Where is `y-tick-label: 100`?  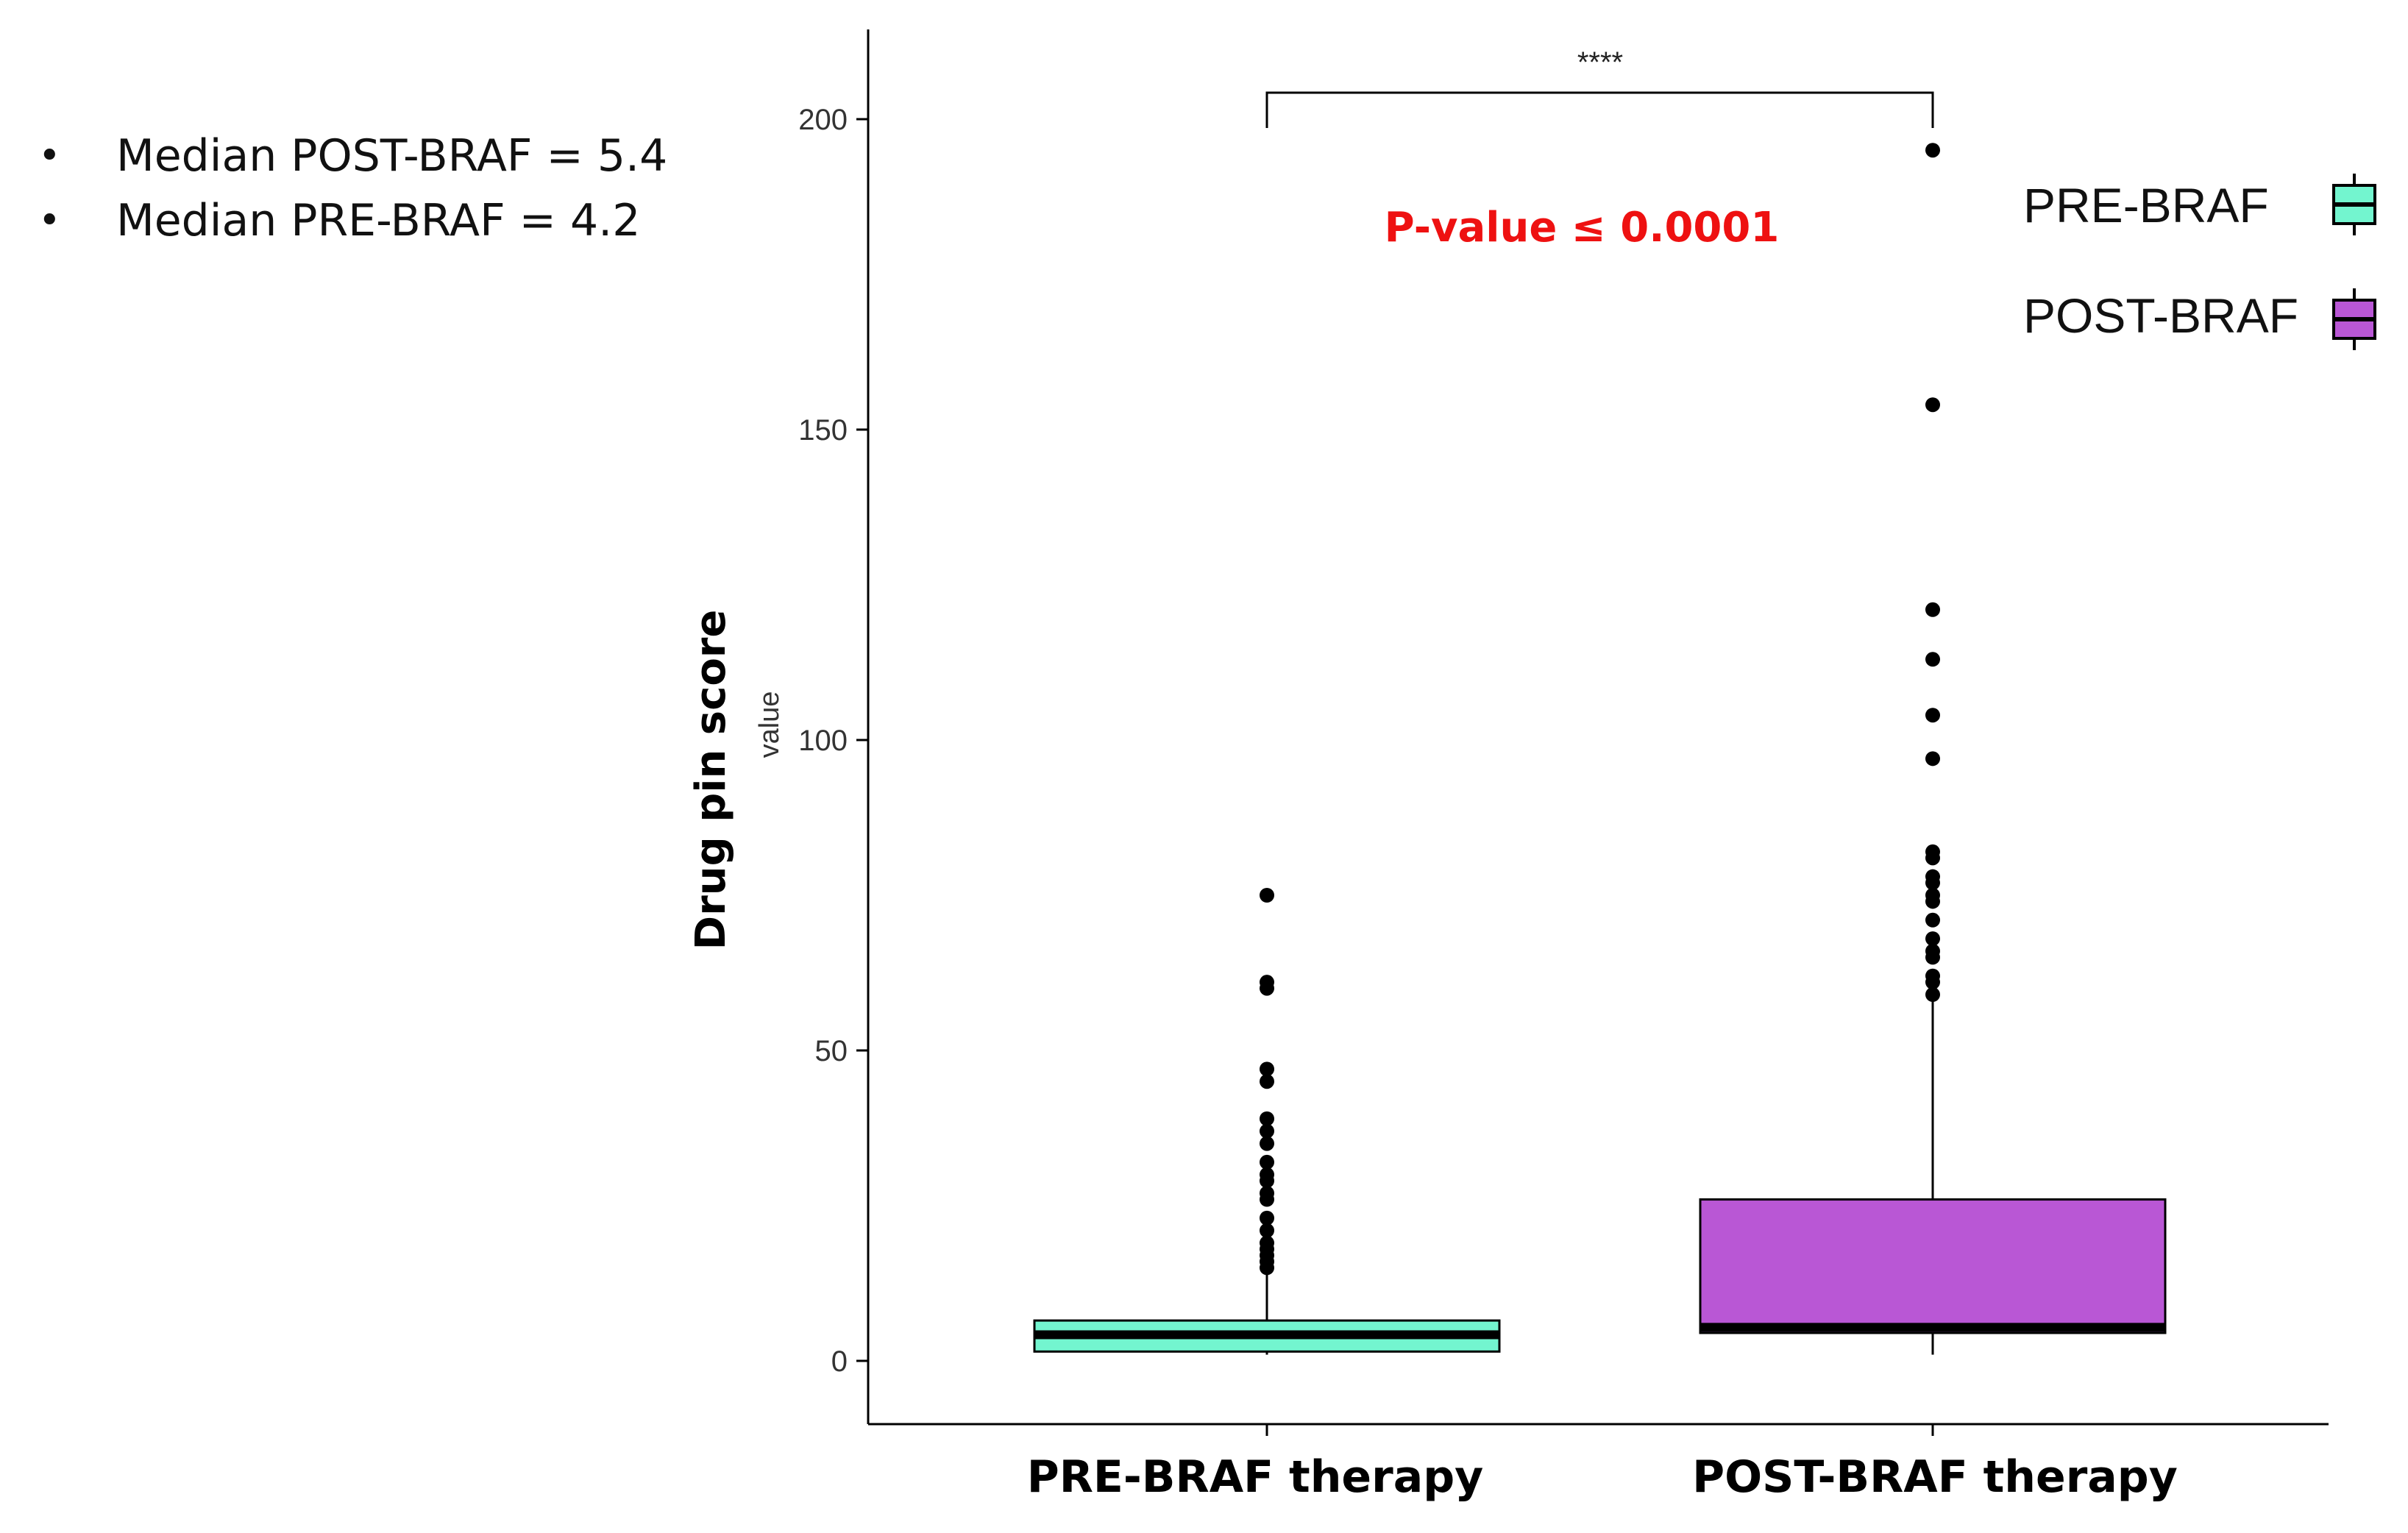 y-tick-label: 100 is located at coordinates (823, 741).